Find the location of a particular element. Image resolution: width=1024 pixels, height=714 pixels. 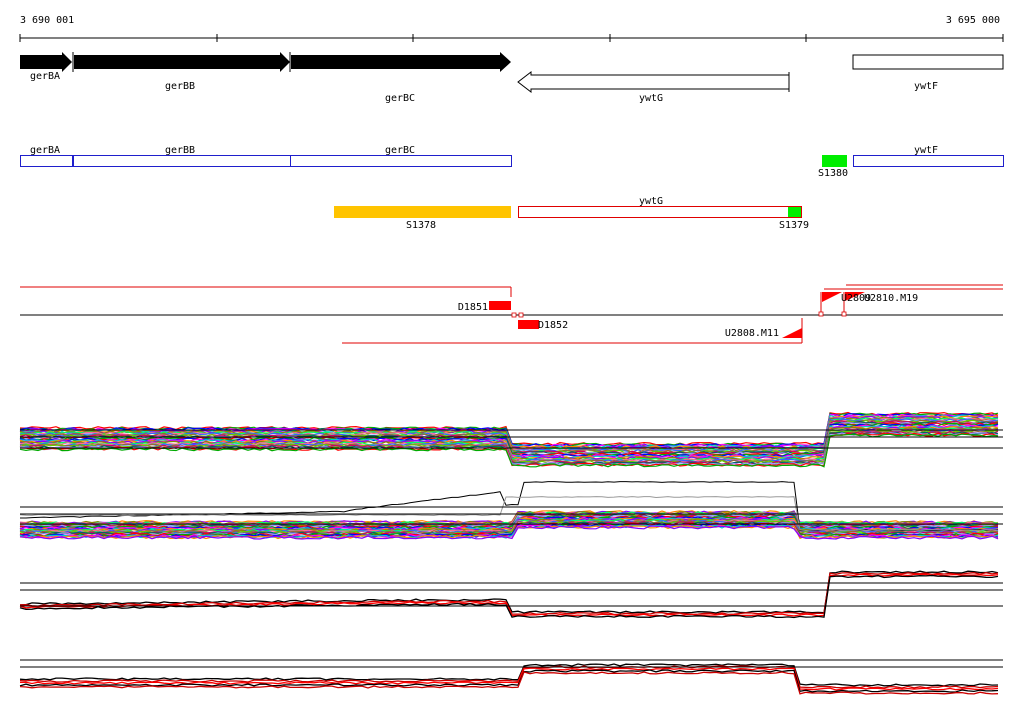

feature-U2808.M11 is located at coordinates (792, 333).